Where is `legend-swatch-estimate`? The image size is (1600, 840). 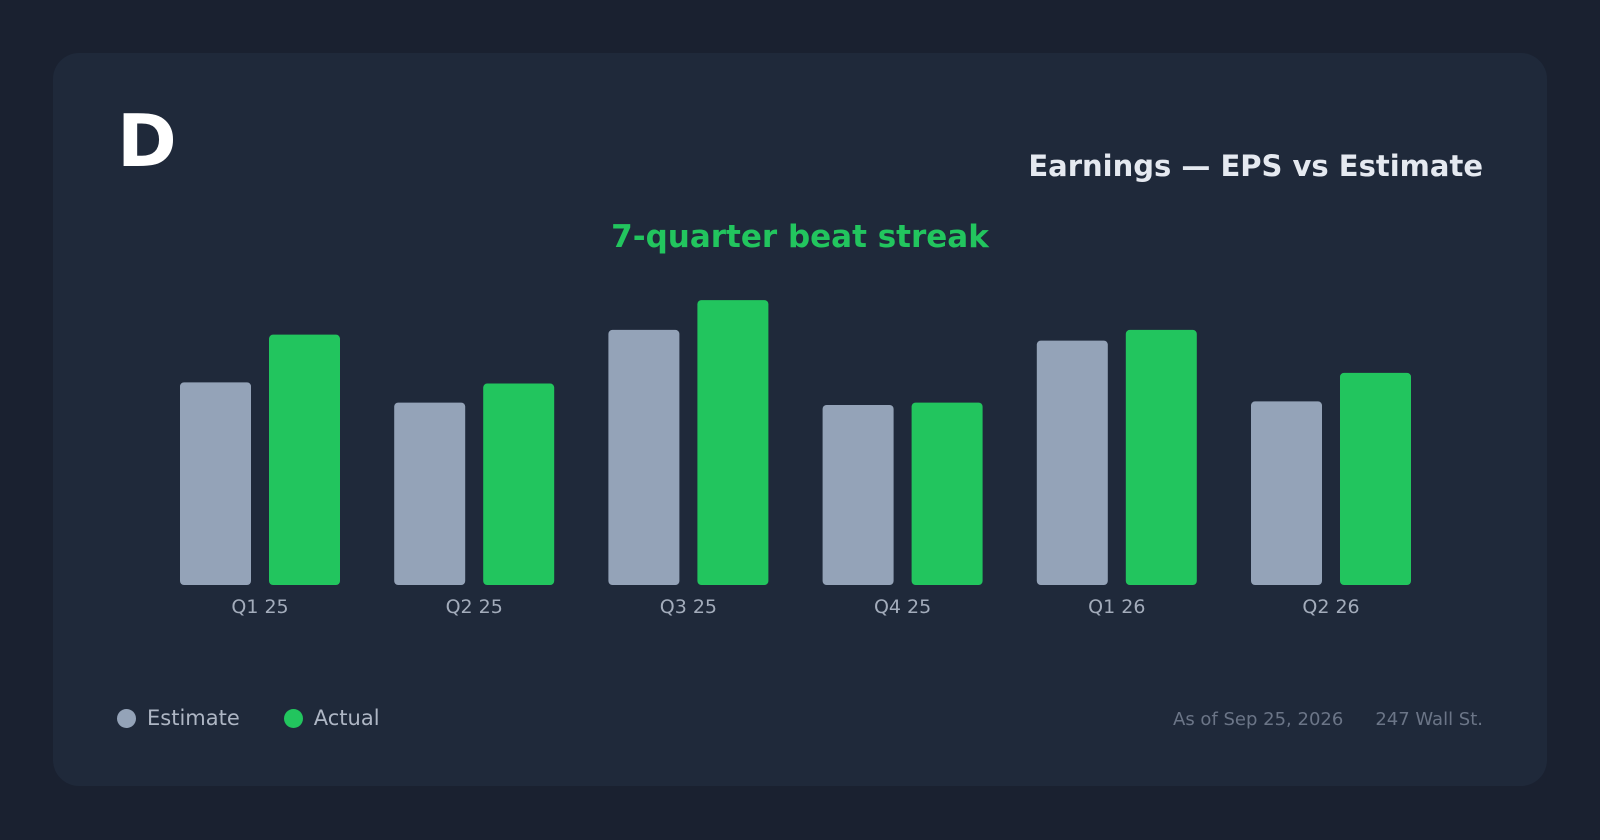
legend-swatch-estimate is located at coordinates (126, 718).